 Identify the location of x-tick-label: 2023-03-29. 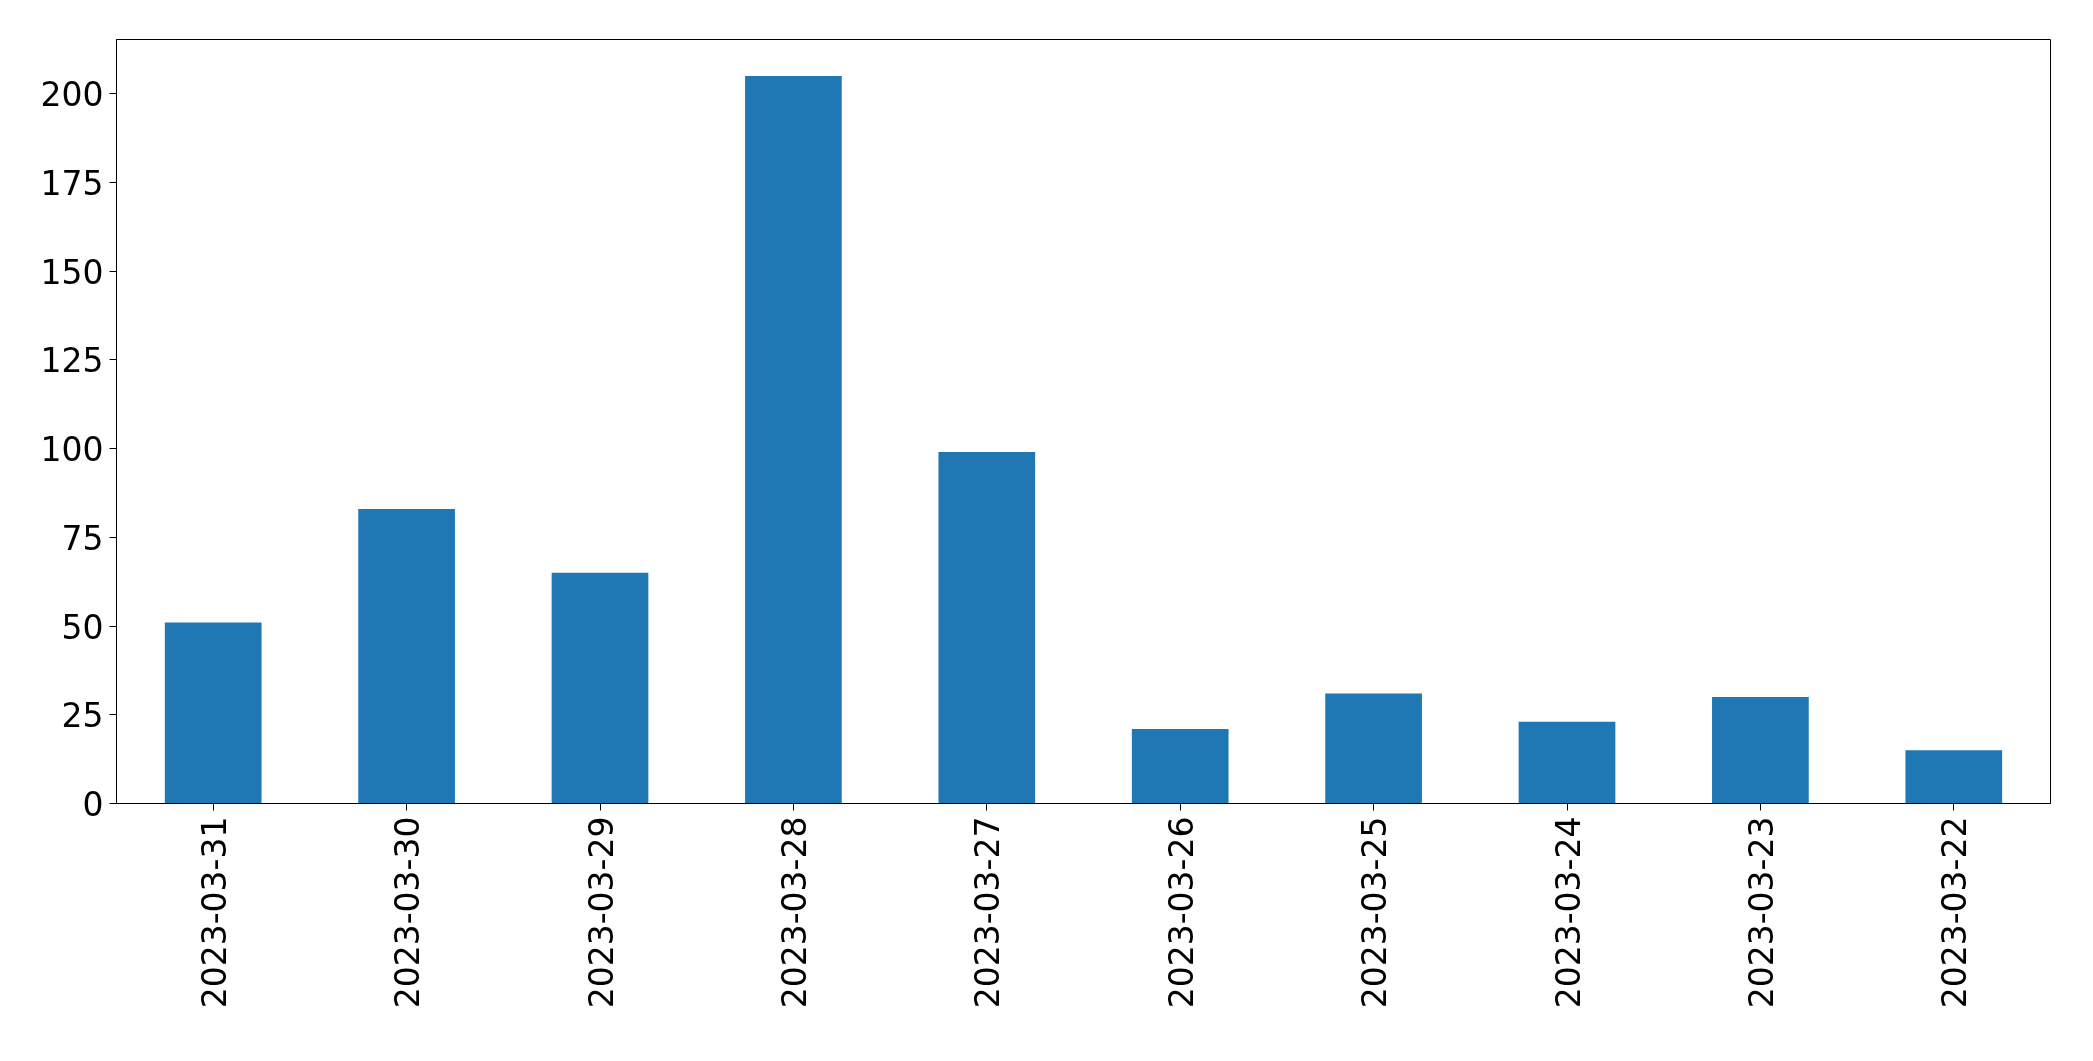
(601, 912).